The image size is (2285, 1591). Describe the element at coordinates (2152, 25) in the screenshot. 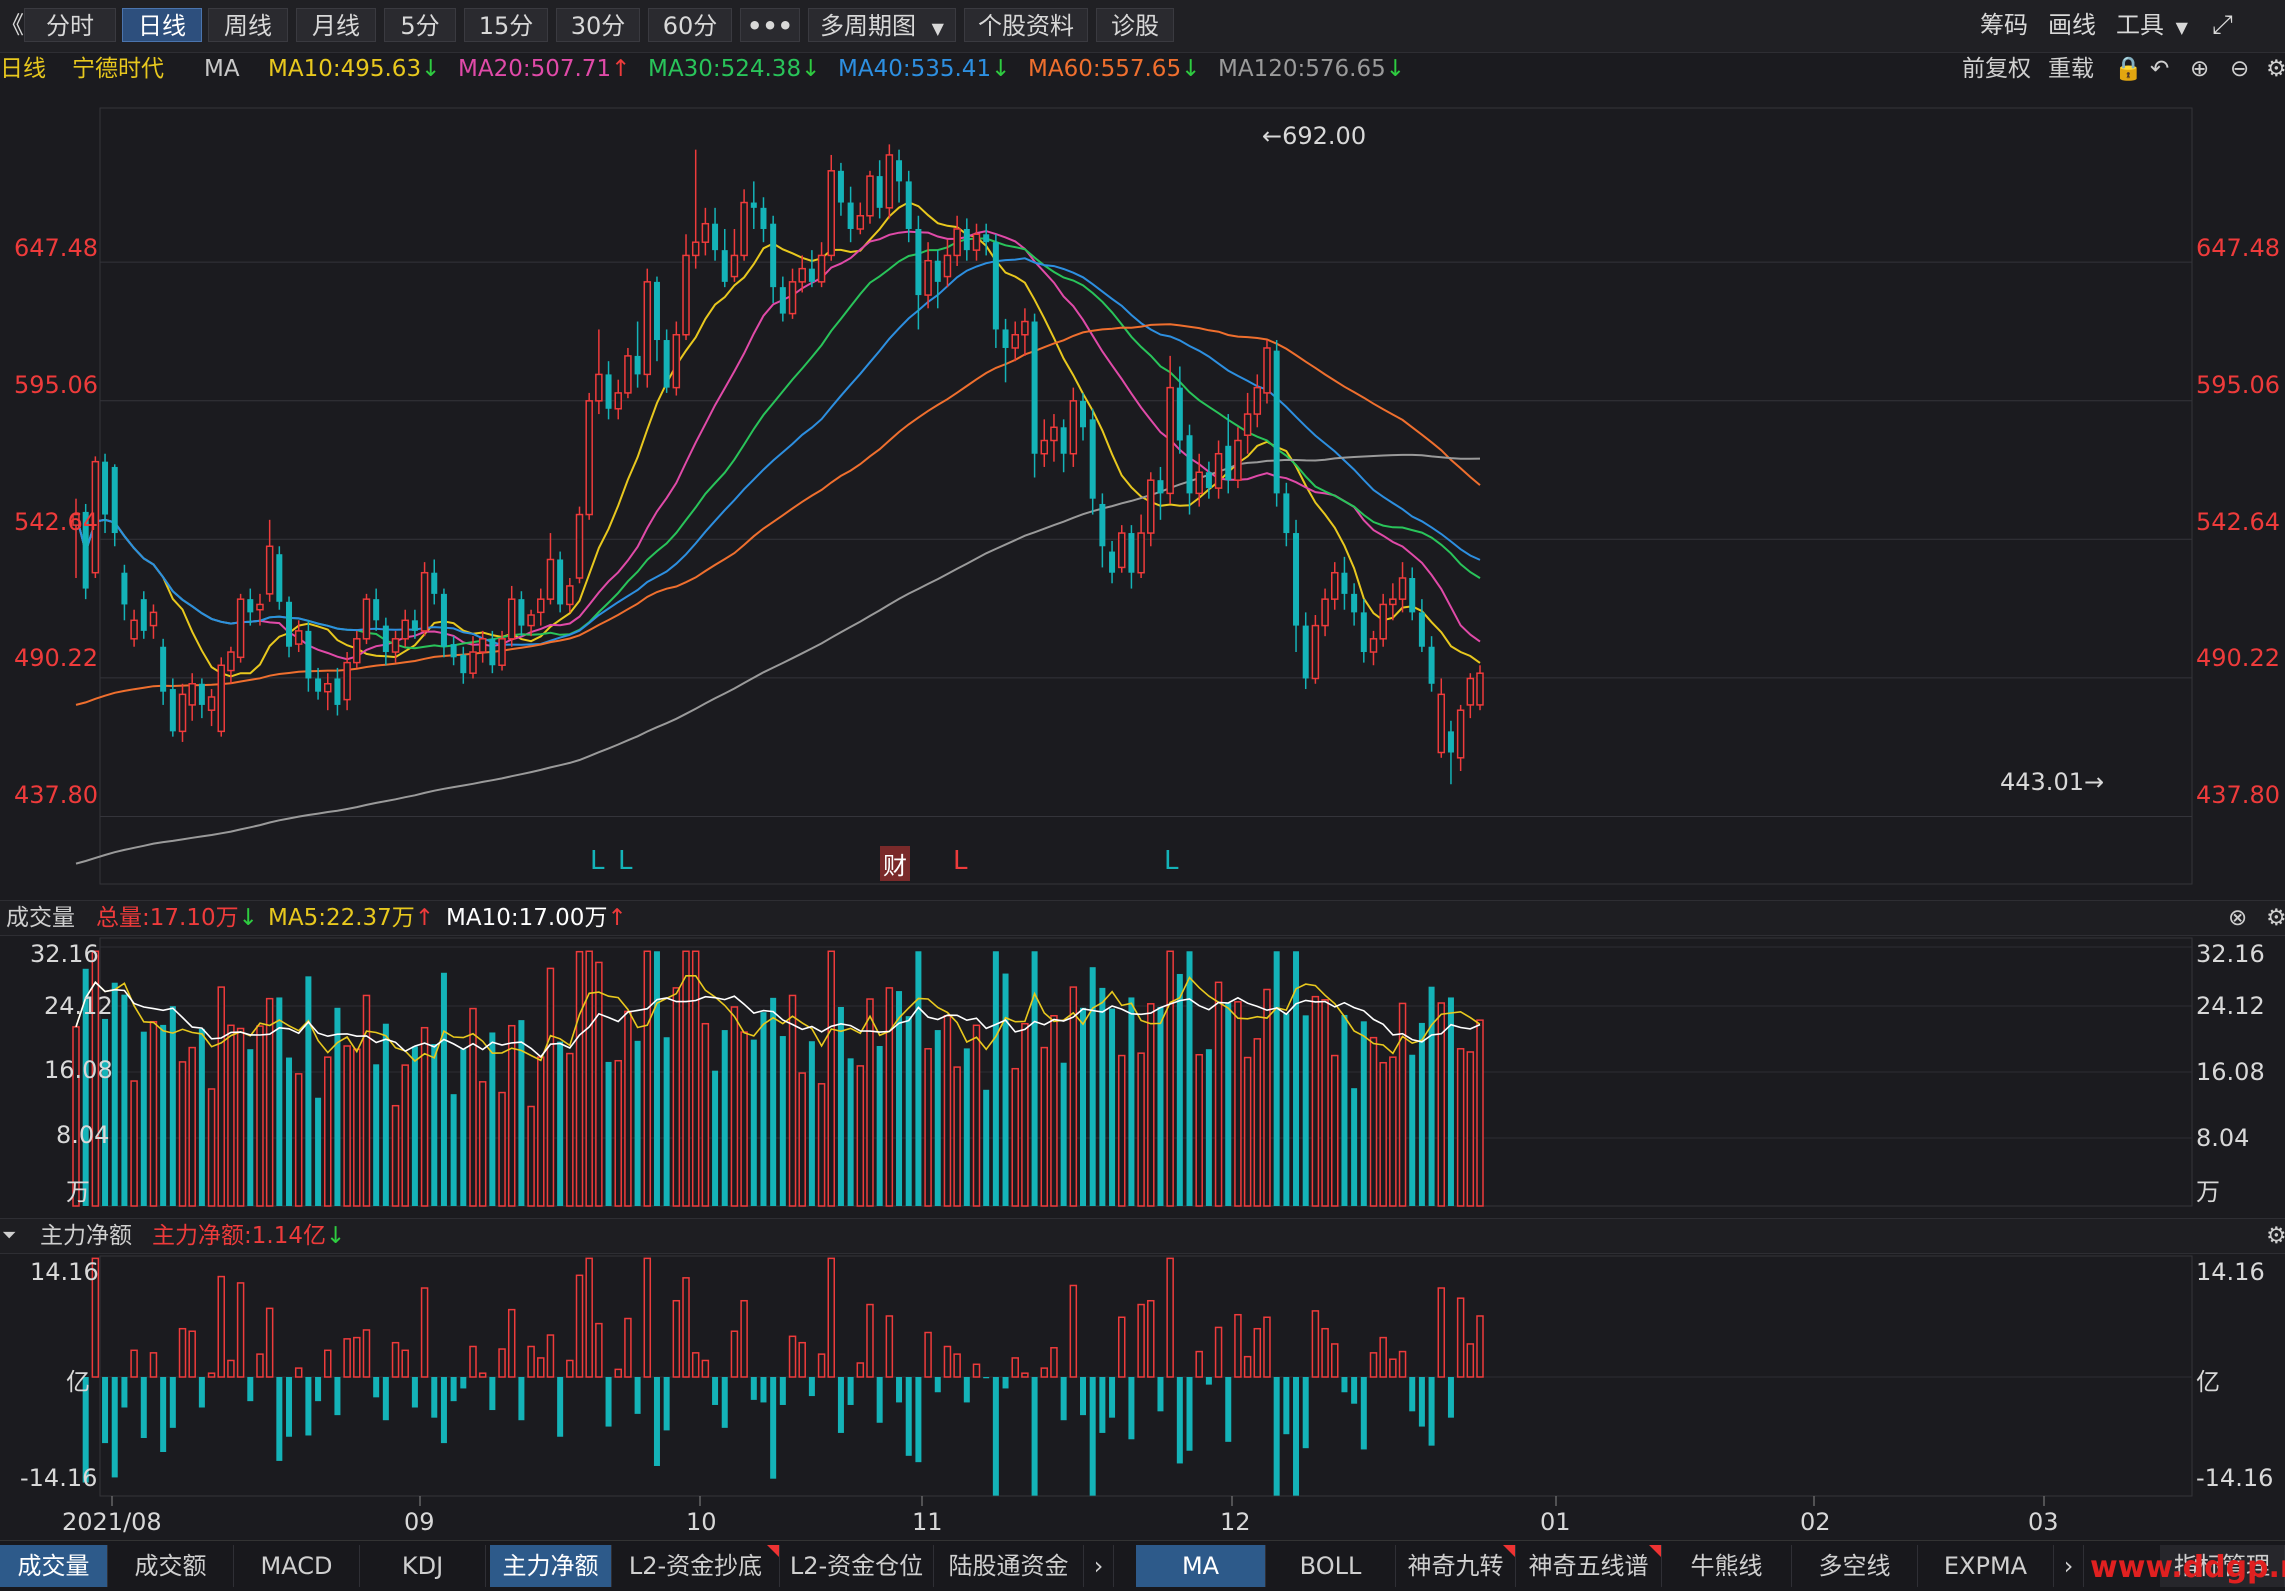

I see `tools-menu: 工具 ▼` at that location.